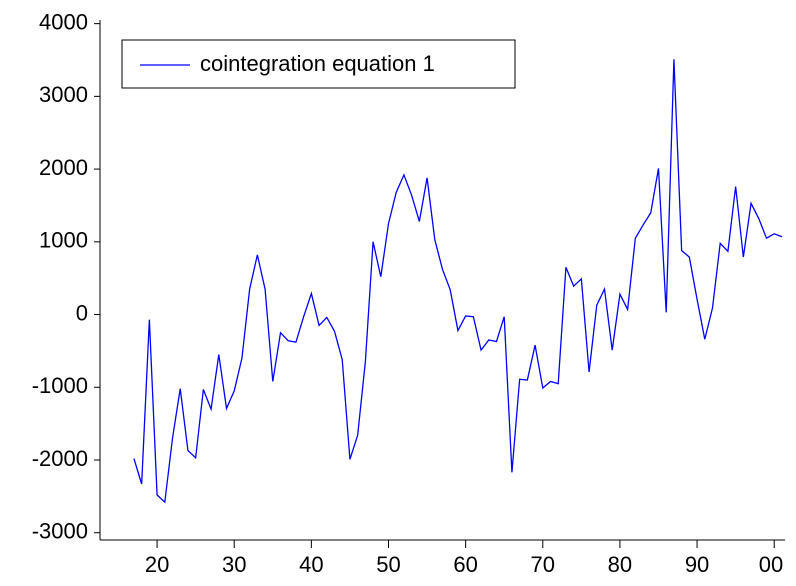 Image resolution: width=796 pixels, height=586 pixels. Describe the element at coordinates (465, 564) in the screenshot. I see `x-tick-label: 60` at that location.